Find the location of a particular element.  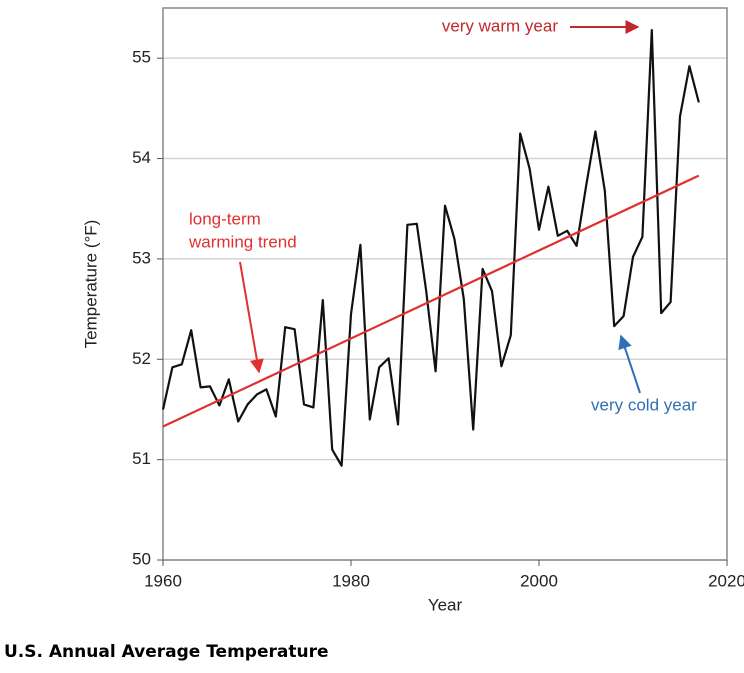

y-tick-label: 50 is located at coordinates (141, 558).